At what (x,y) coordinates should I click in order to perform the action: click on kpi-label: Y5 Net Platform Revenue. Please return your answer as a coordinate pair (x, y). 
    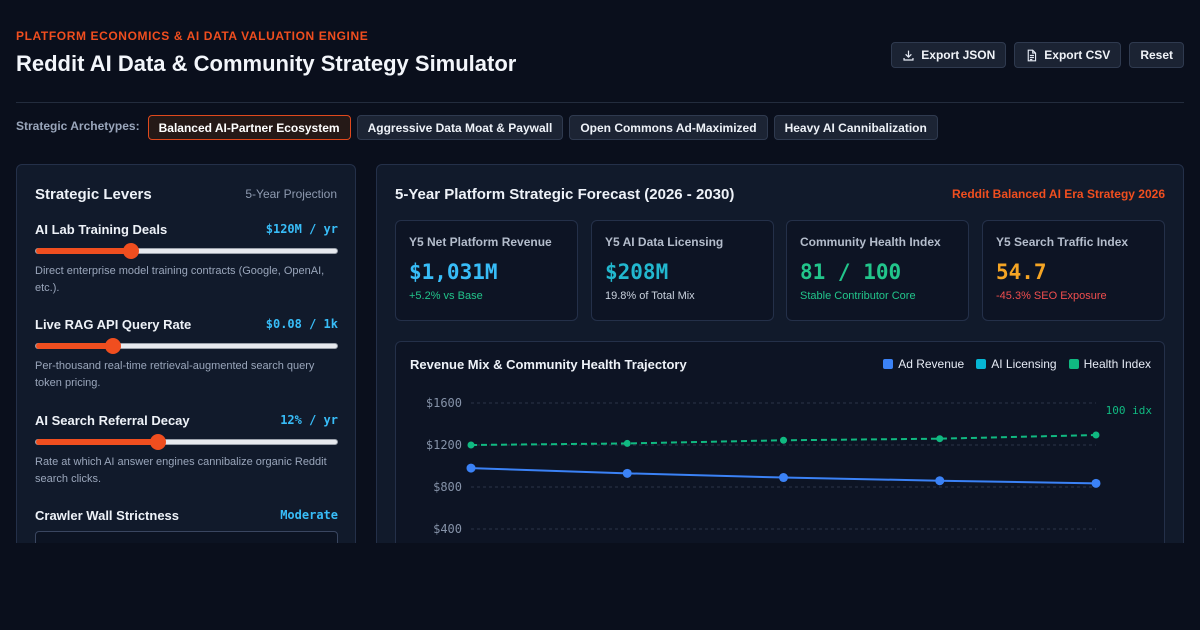
    Looking at the image, I should click on (480, 242).